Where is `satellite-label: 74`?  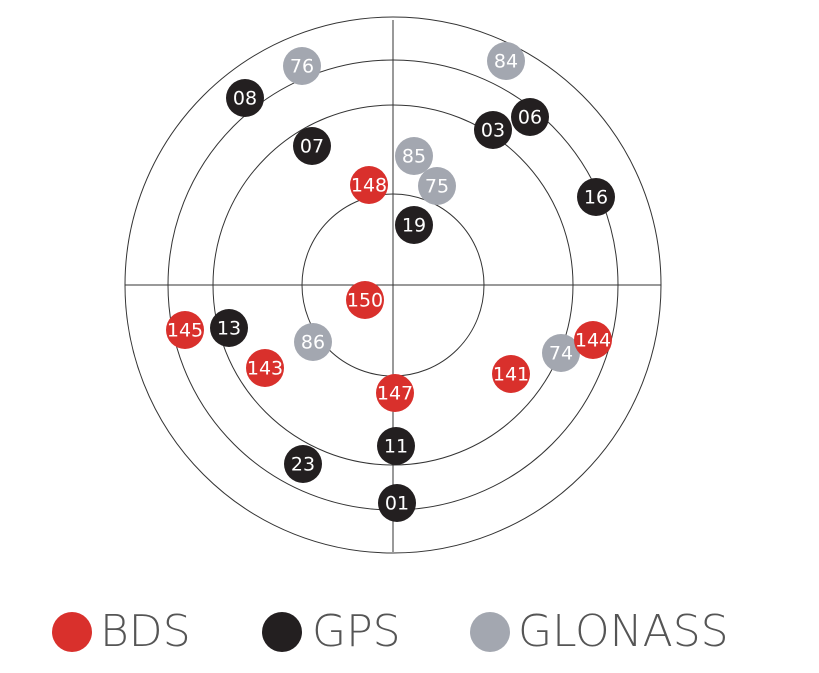 satellite-label: 74 is located at coordinates (561, 354).